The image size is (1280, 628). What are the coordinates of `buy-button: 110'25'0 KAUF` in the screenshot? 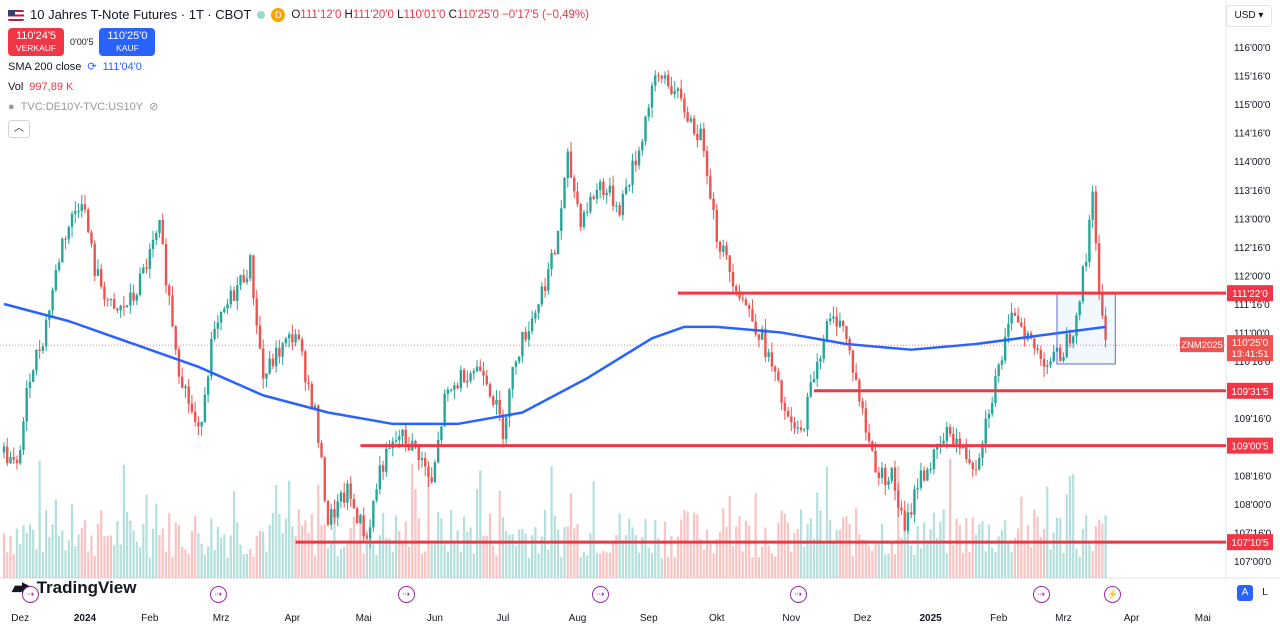 It's located at (127, 42).